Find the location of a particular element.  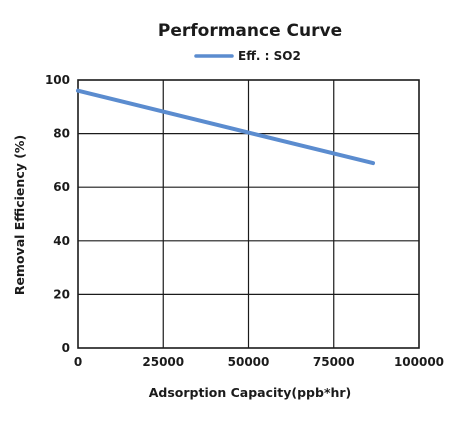

legend-label-eff-so2: Eff. : SO2 is located at coordinates (269, 56).